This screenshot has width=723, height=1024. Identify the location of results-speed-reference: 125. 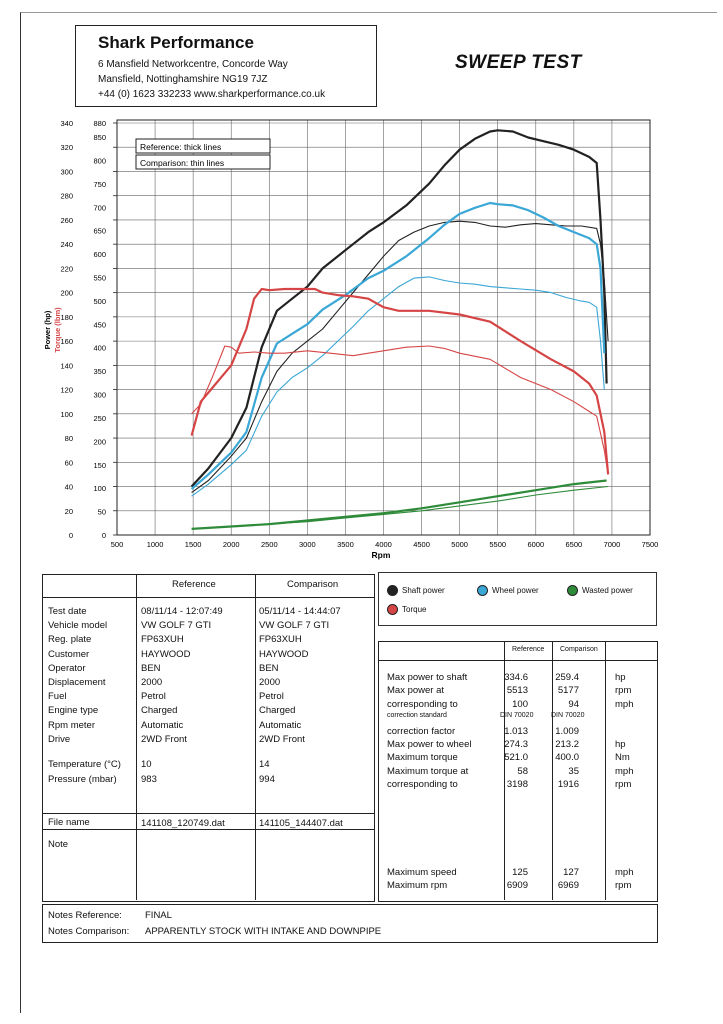
(520, 872).